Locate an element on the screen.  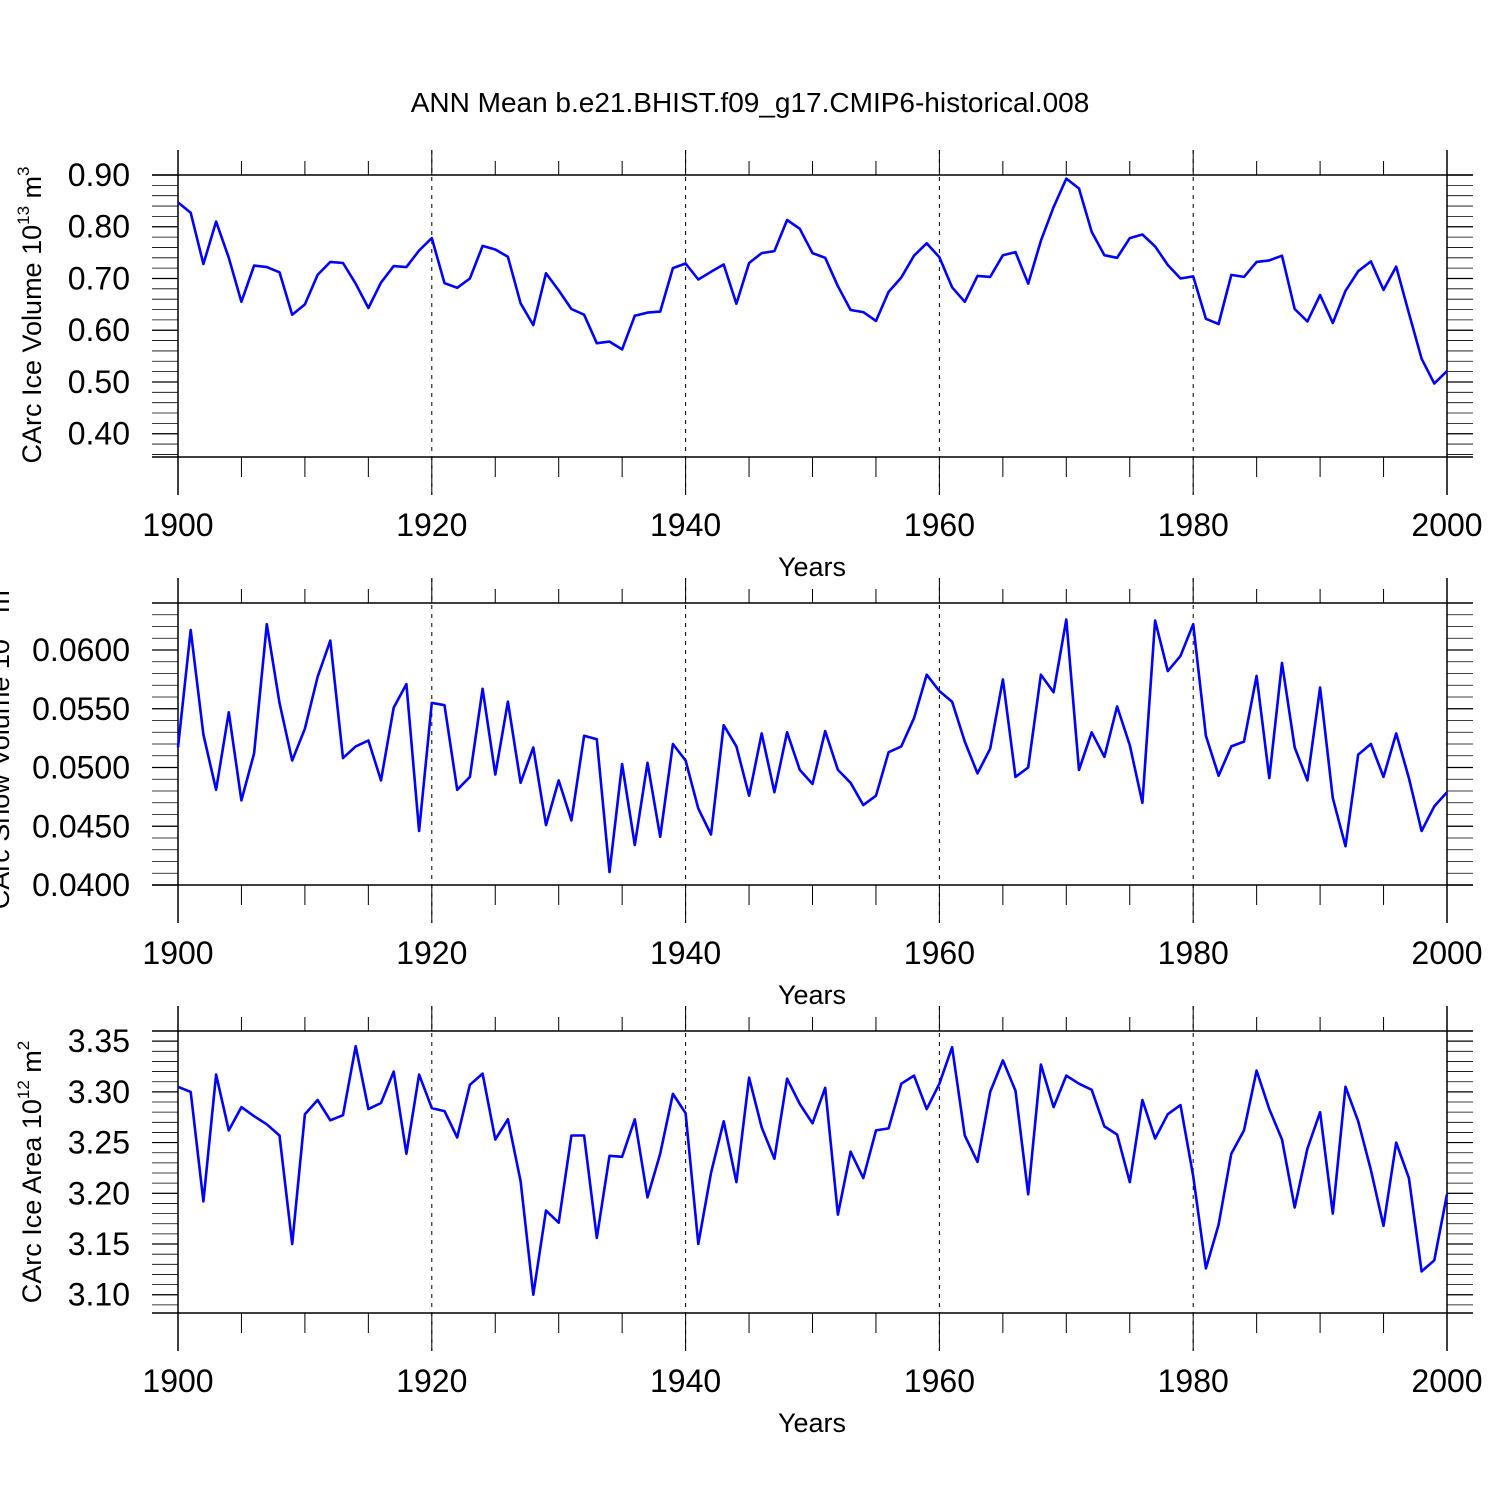
y-tick-label: 0.40 is located at coordinates (99, 434).